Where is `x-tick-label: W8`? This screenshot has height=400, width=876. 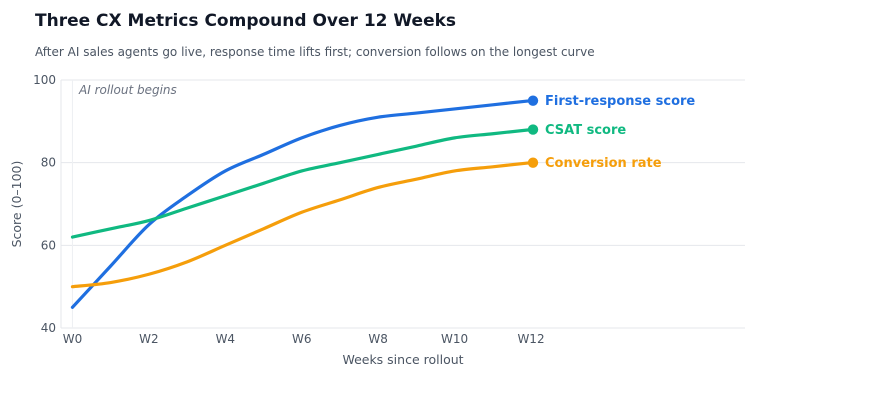
x-tick-label: W8 is located at coordinates (378, 339).